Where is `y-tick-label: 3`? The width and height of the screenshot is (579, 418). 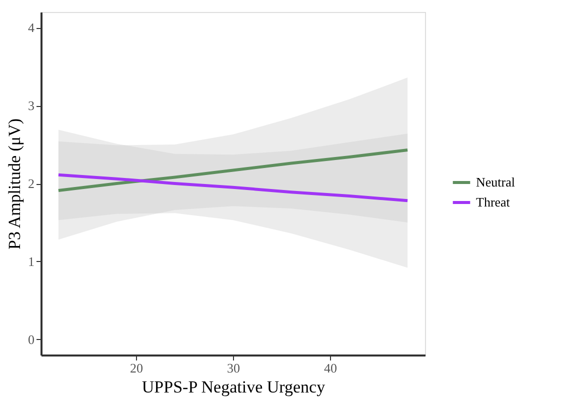 y-tick-label: 3 is located at coordinates (31, 106).